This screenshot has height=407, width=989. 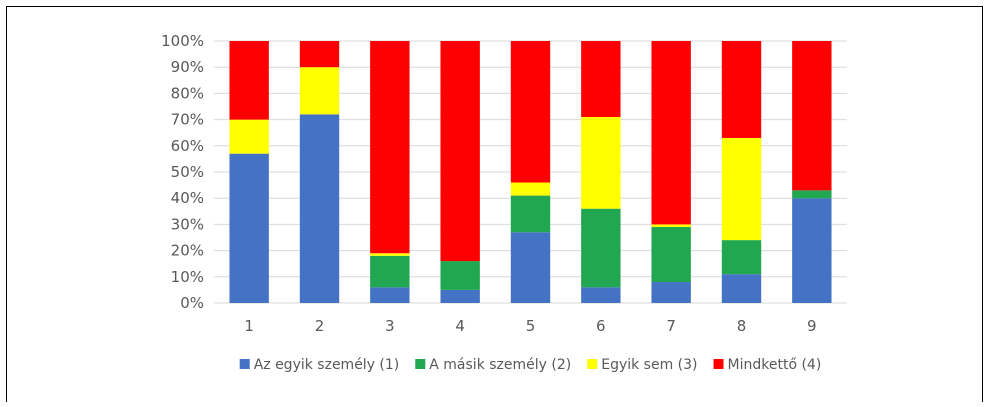 What do you see at coordinates (812, 326) in the screenshot?
I see `x-tick-label: 9` at bounding box center [812, 326].